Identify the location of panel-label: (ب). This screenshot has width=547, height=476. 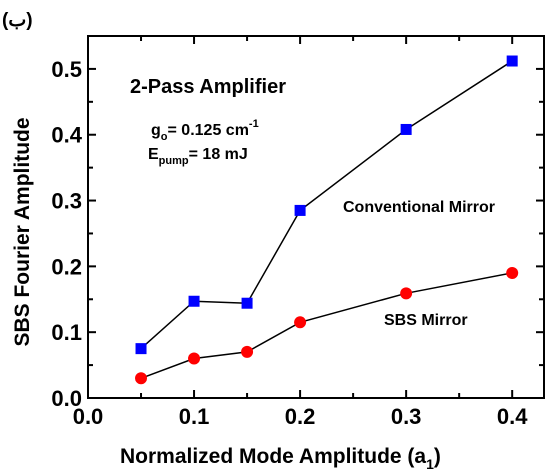
(17, 20).